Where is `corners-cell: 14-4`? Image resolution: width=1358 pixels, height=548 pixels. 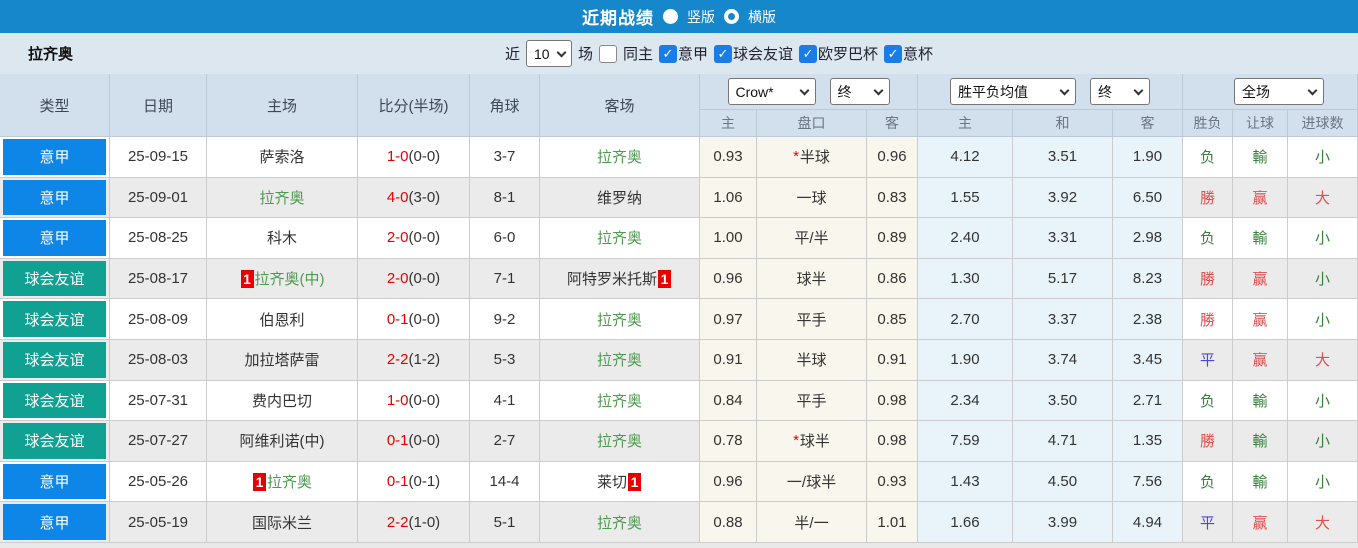 corners-cell: 14-4 is located at coordinates (505, 482).